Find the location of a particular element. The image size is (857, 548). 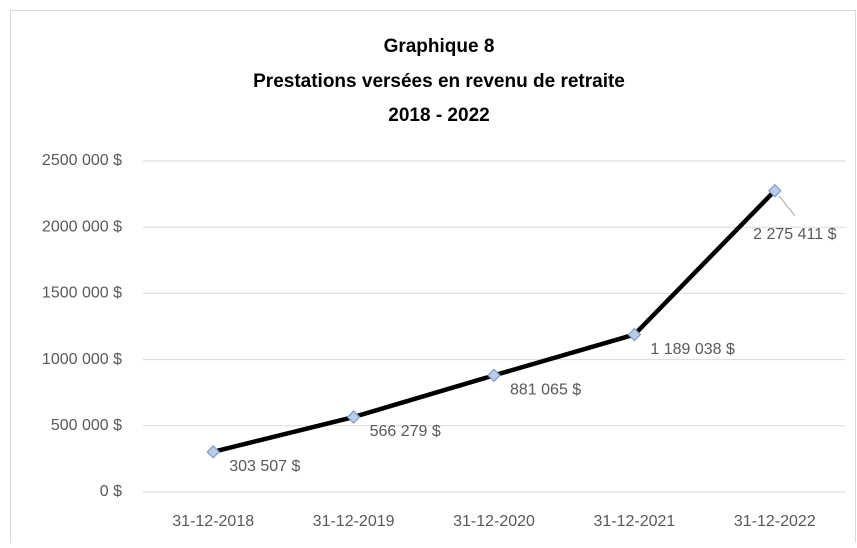

x-tick-label: 31-12-2021 is located at coordinates (634, 521).